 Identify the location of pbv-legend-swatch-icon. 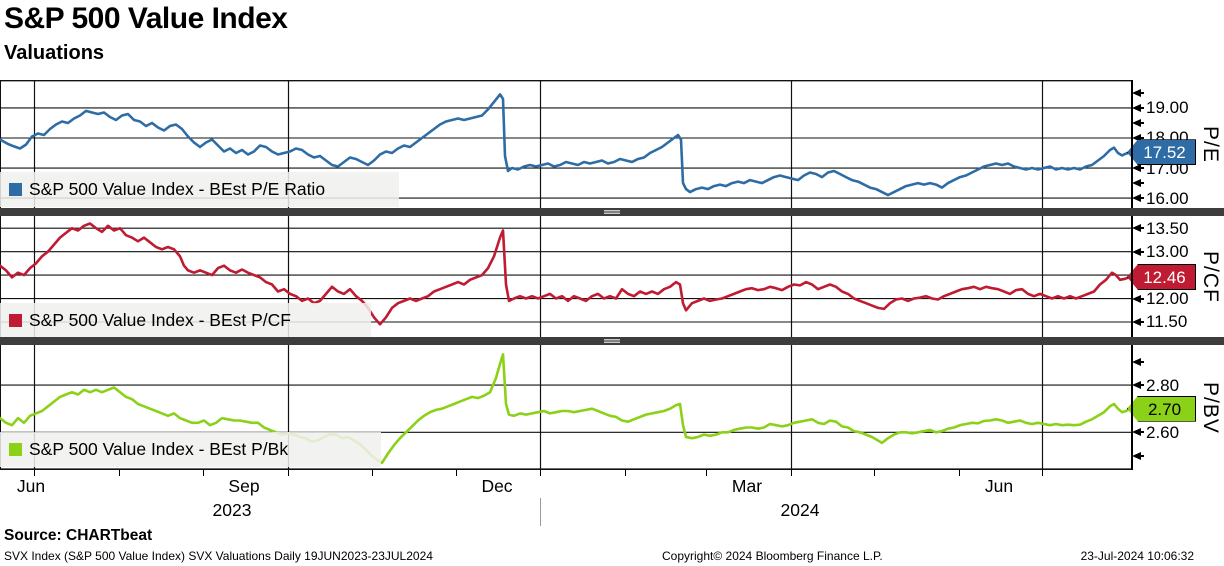
(15, 449).